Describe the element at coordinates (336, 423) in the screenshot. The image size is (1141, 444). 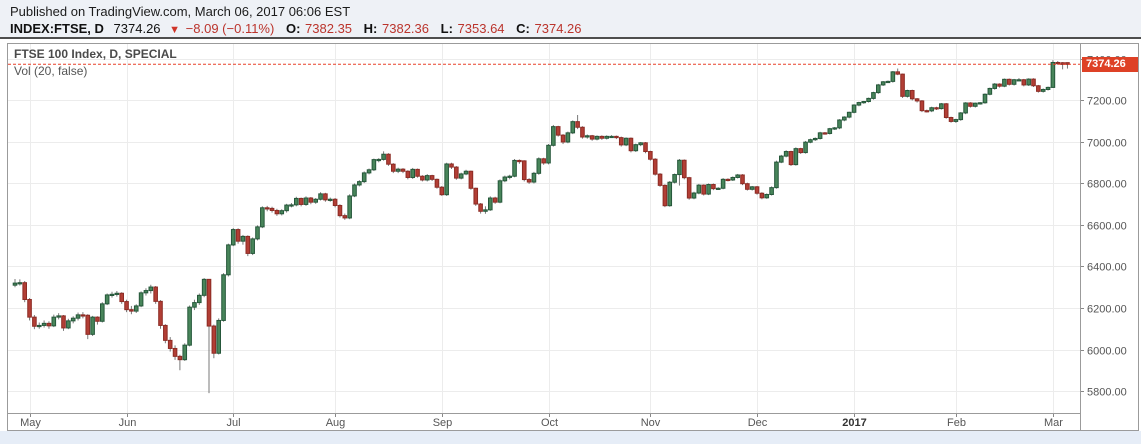
I see `svg-text: Aug` at that location.